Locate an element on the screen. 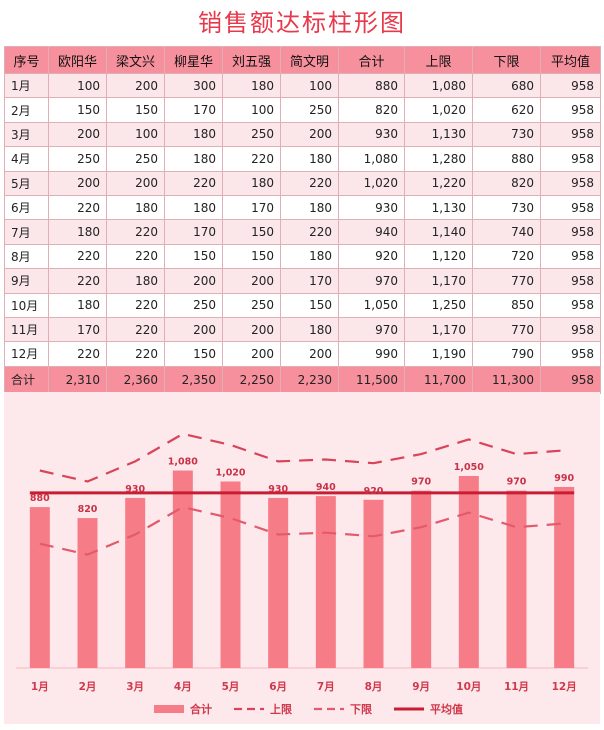 The width and height of the screenshot is (604, 730). legend-label: 平均值 is located at coordinates (446, 709).